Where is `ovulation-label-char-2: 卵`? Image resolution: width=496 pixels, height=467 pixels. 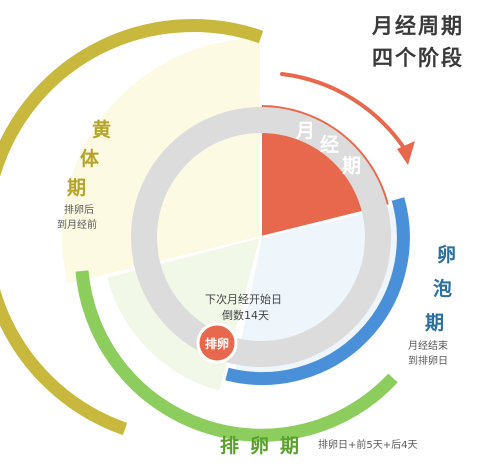
ovulation-label-char-2: 卵 is located at coordinates (260, 446).